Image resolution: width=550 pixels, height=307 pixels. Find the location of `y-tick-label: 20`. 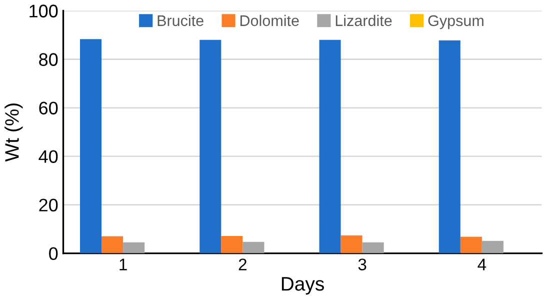

y-tick-label: 20 is located at coordinates (48, 205).